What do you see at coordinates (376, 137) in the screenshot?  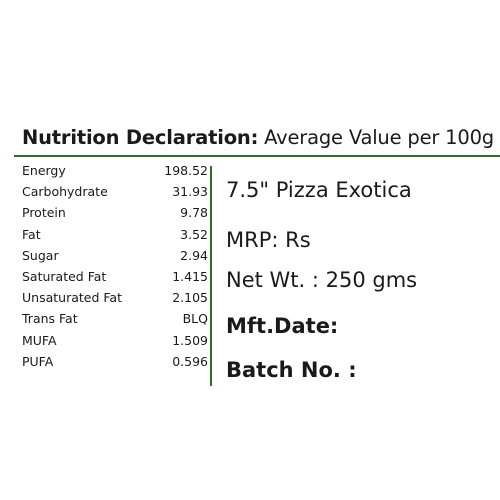 I see `nutrition-heading-rest: Average Value per 100g` at bounding box center [376, 137].